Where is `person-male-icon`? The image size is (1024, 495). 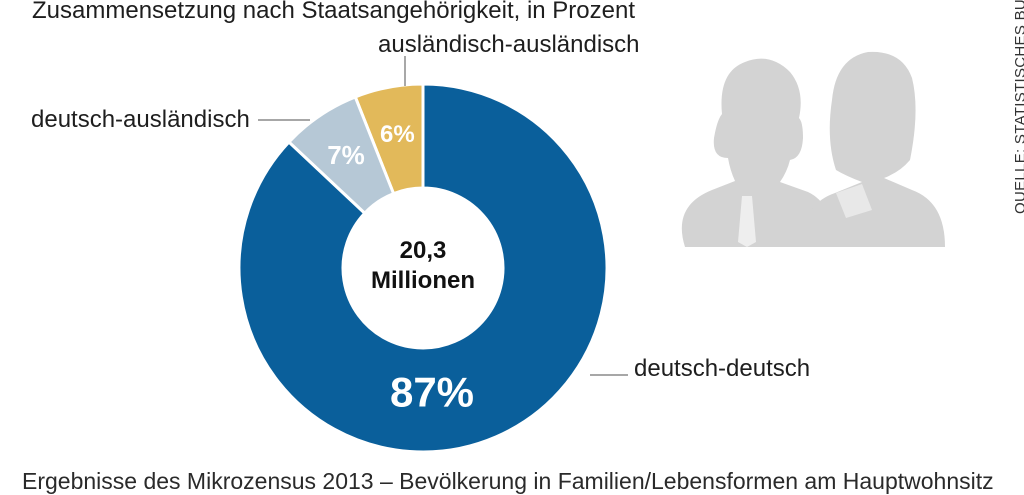 person-male-icon is located at coordinates (757, 152).